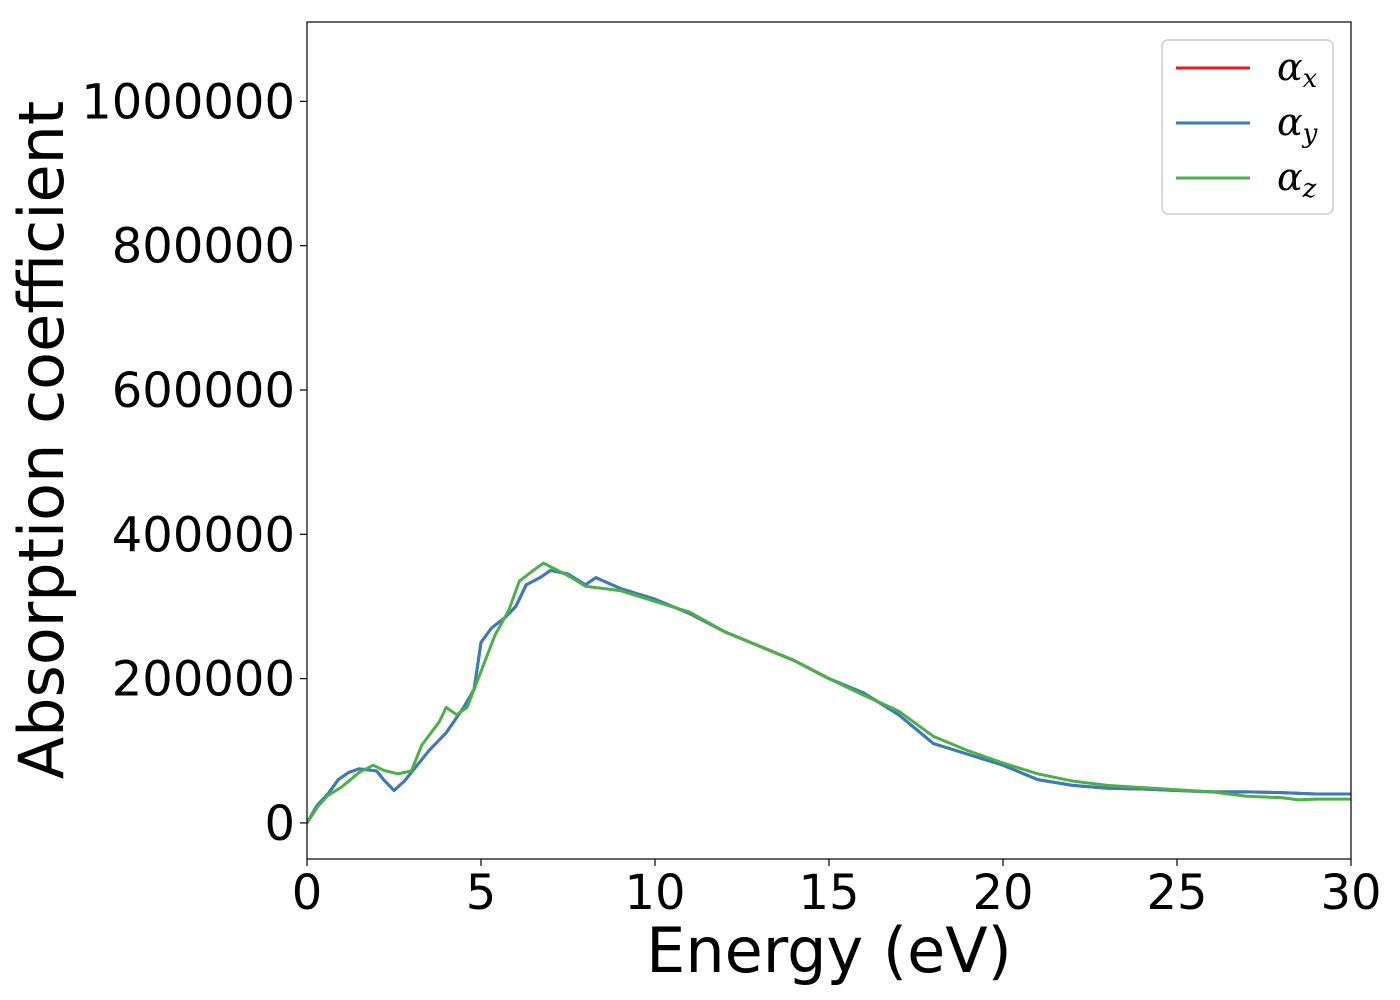 The height and width of the screenshot is (1000, 1400). Describe the element at coordinates (307, 893) in the screenshot. I see `x-tick-label: 0` at that location.